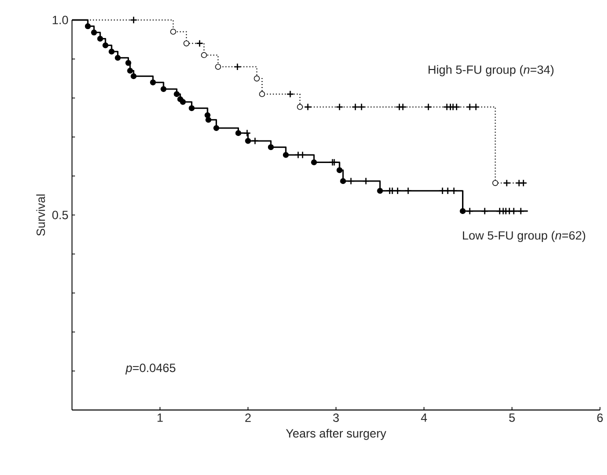  What do you see at coordinates (160, 418) in the screenshot?
I see `x-tick-label: 1` at bounding box center [160, 418].